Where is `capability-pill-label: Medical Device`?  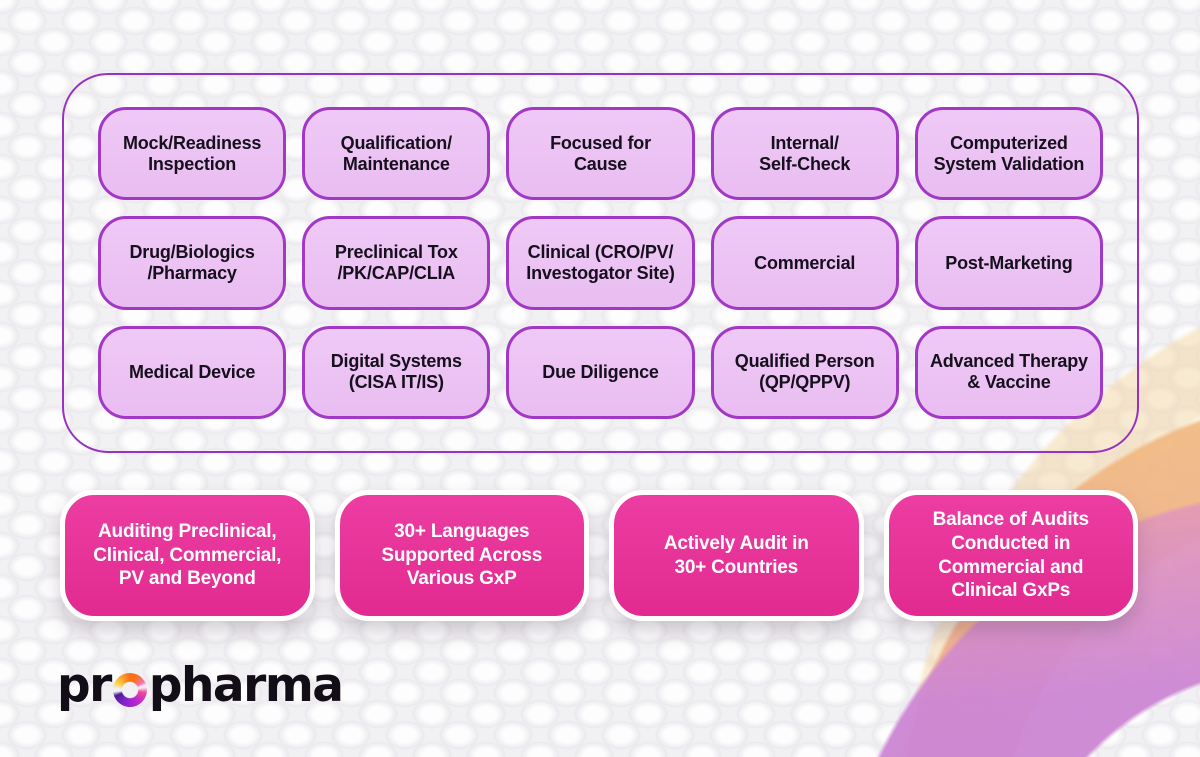
capability-pill-label: Medical Device is located at coordinates (192, 371).